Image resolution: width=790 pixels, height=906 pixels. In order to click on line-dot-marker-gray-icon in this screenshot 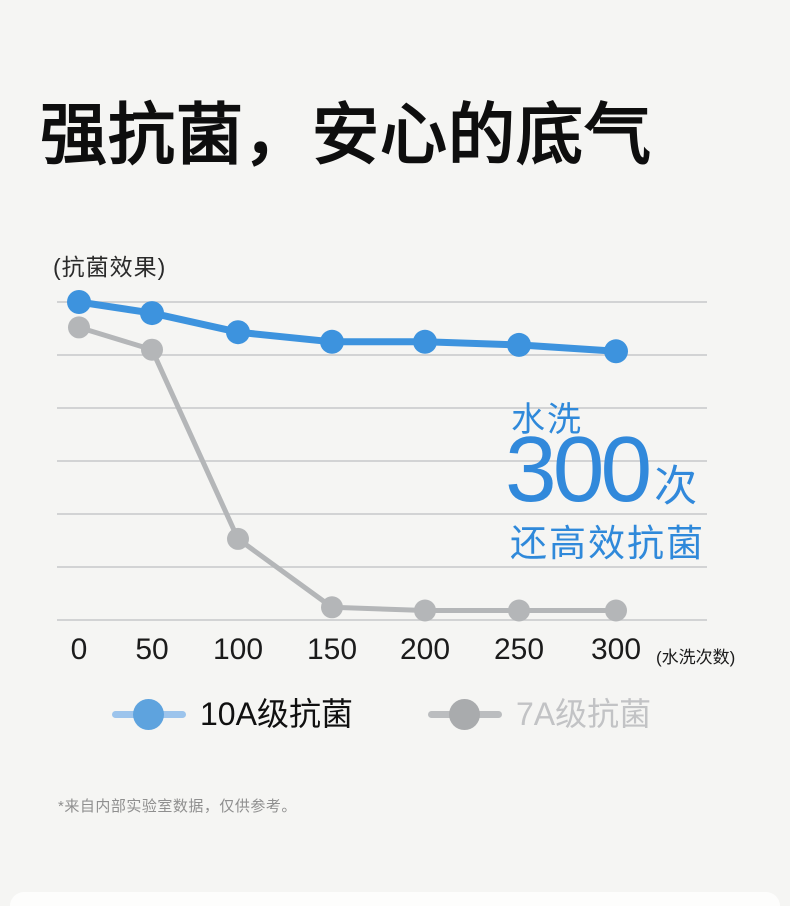, I will do `click(465, 714)`.